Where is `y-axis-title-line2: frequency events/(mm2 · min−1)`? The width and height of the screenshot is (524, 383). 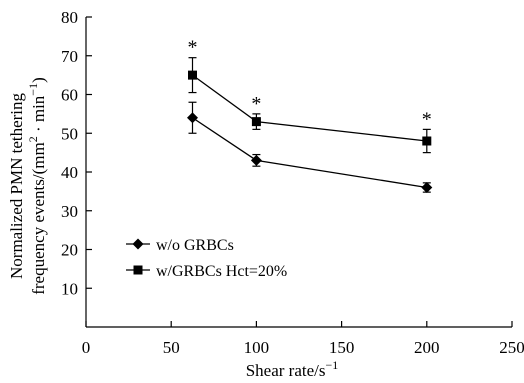
y-axis-title-line2: frequency events/(mm2 · min−1) is located at coordinates (37, 186).